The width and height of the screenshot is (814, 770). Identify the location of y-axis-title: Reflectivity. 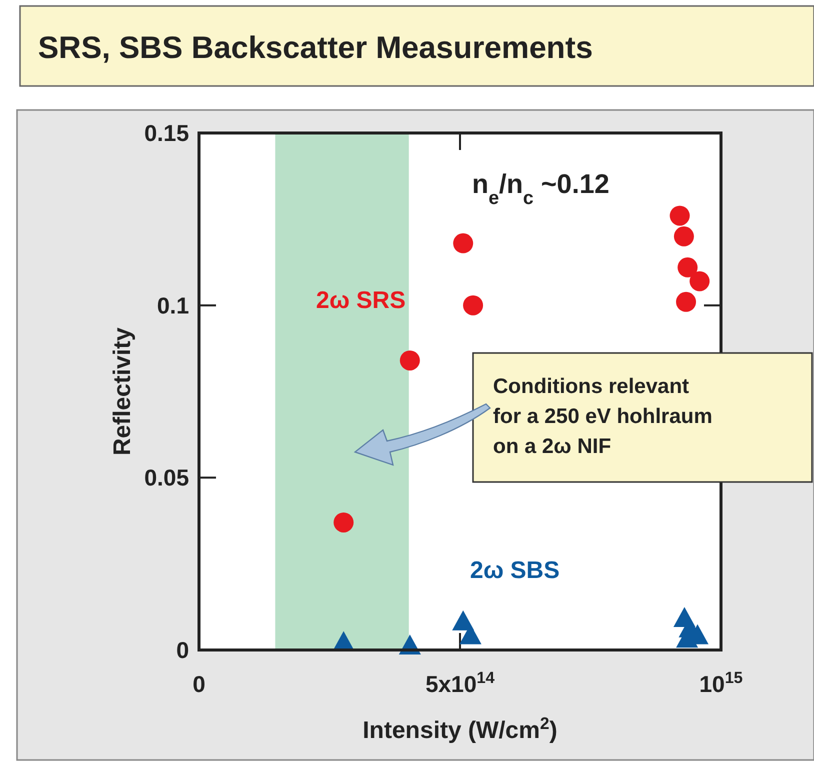
(122, 391).